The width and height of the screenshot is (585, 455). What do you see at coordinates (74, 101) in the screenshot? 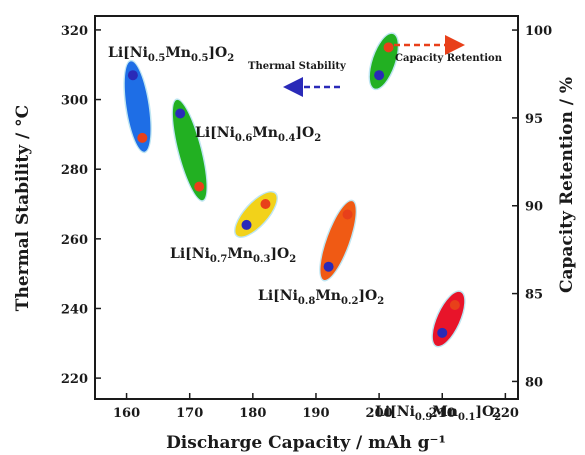
I see `y-left-tick-label: 300` at bounding box center [74, 101].